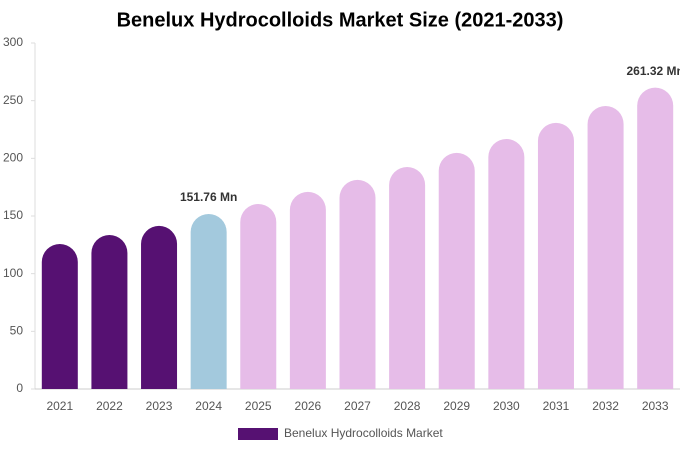  What do you see at coordinates (13, 273) in the screenshot?
I see `y-tick-label: 100` at bounding box center [13, 273].